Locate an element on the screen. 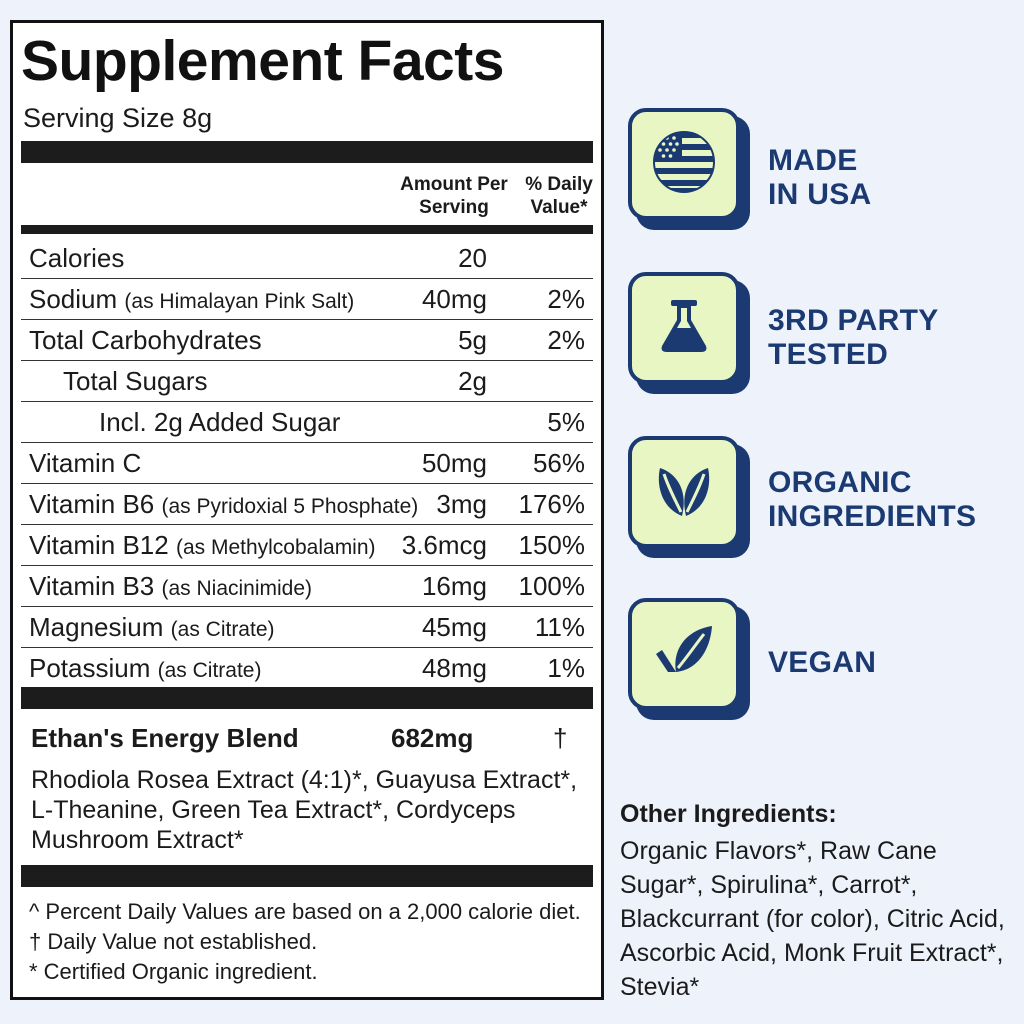 The image size is (1024, 1024). nutrient-row: Vitamin B3 (as Niacinimide) 16mg 100% is located at coordinates (307, 586).